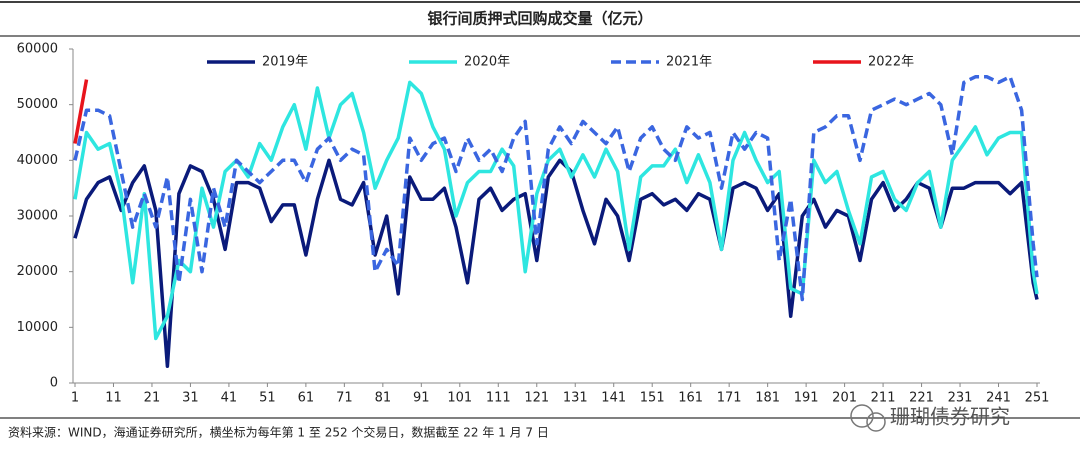  I want to click on x-tick-label: 241, so click(998, 398).